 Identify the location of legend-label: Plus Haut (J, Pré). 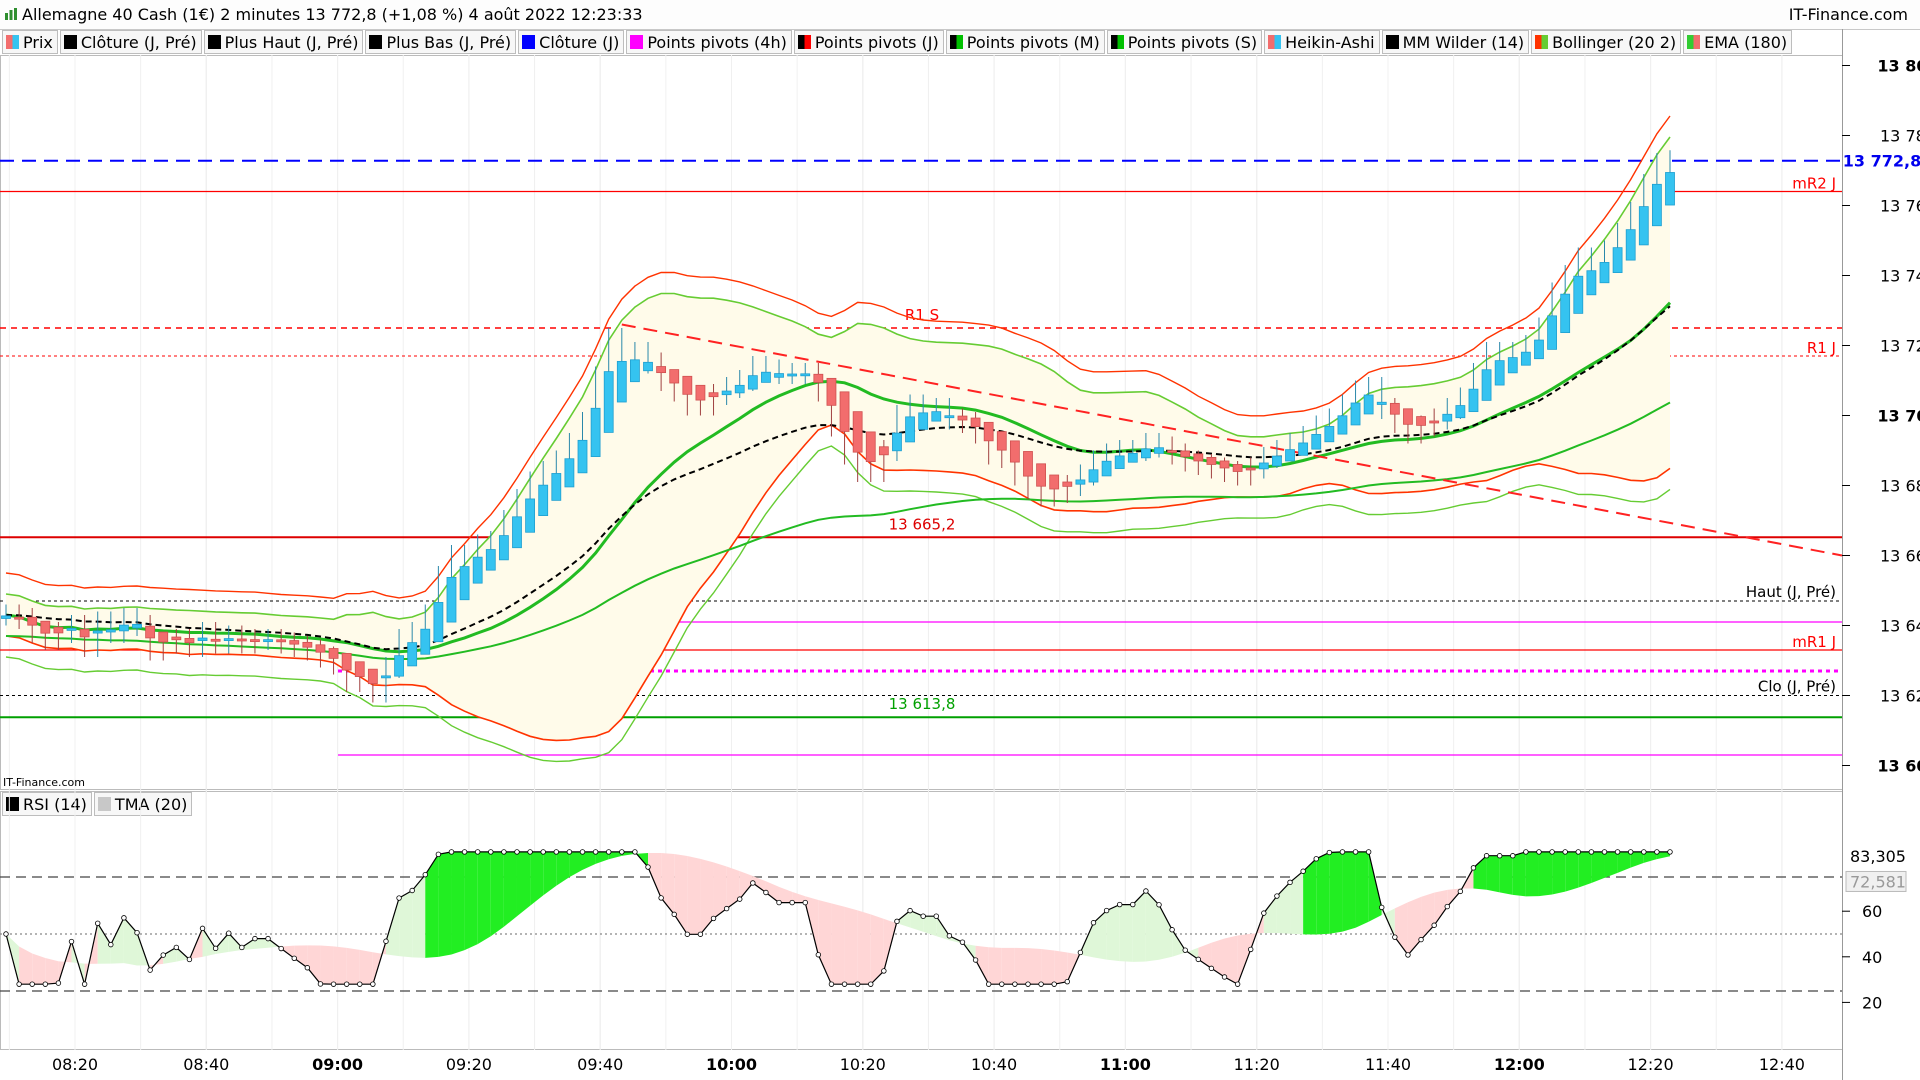
(291, 42).